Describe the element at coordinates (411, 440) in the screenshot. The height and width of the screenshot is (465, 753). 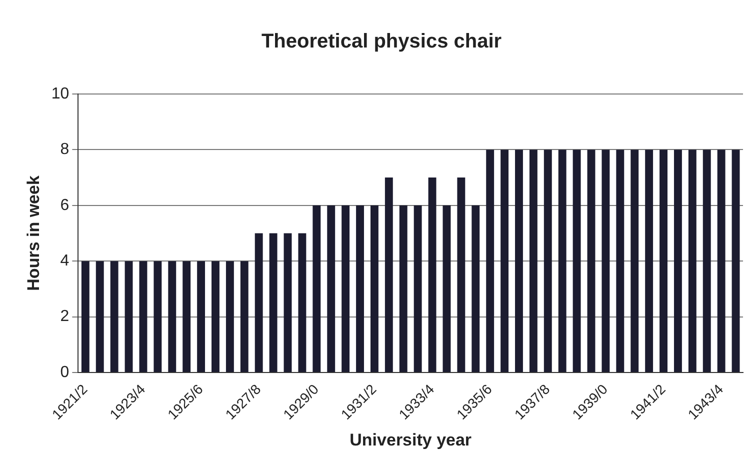
I see `x-axis-title: University year` at that location.